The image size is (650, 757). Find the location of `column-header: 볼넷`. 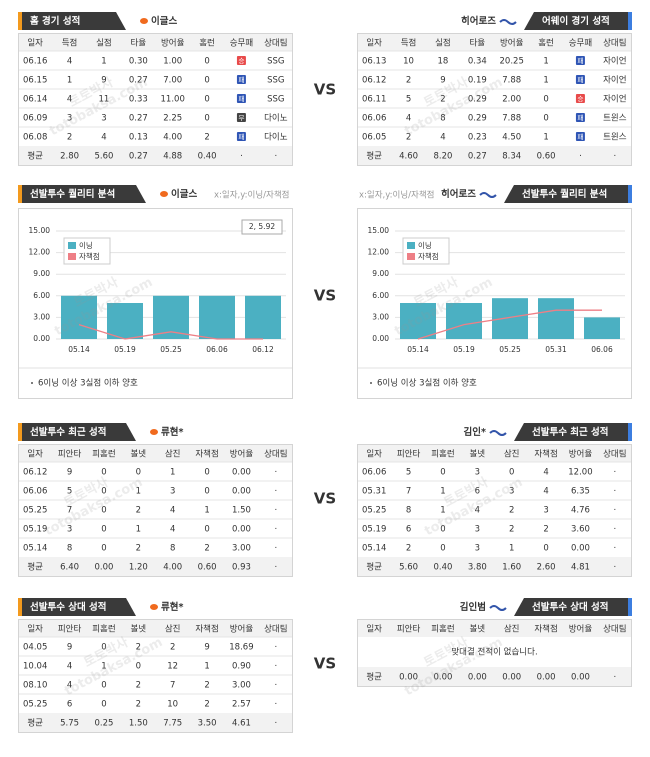

column-header: 볼넷 is located at coordinates (477, 629).